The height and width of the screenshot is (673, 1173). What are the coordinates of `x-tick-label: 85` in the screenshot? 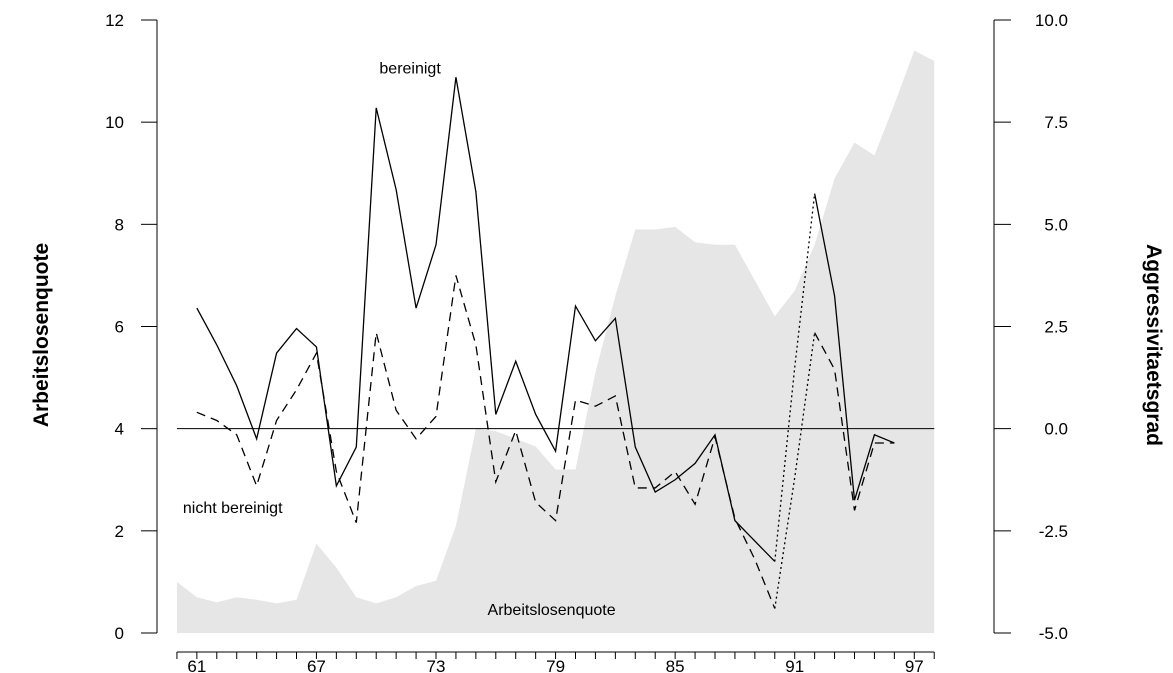 It's located at (675, 665).